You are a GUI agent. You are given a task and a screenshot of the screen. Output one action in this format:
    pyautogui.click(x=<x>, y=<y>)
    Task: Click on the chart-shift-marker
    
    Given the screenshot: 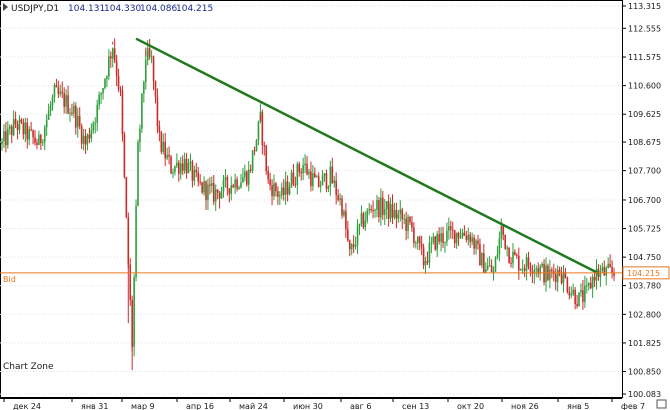 What is the action you would take?
    pyautogui.click(x=661, y=404)
    